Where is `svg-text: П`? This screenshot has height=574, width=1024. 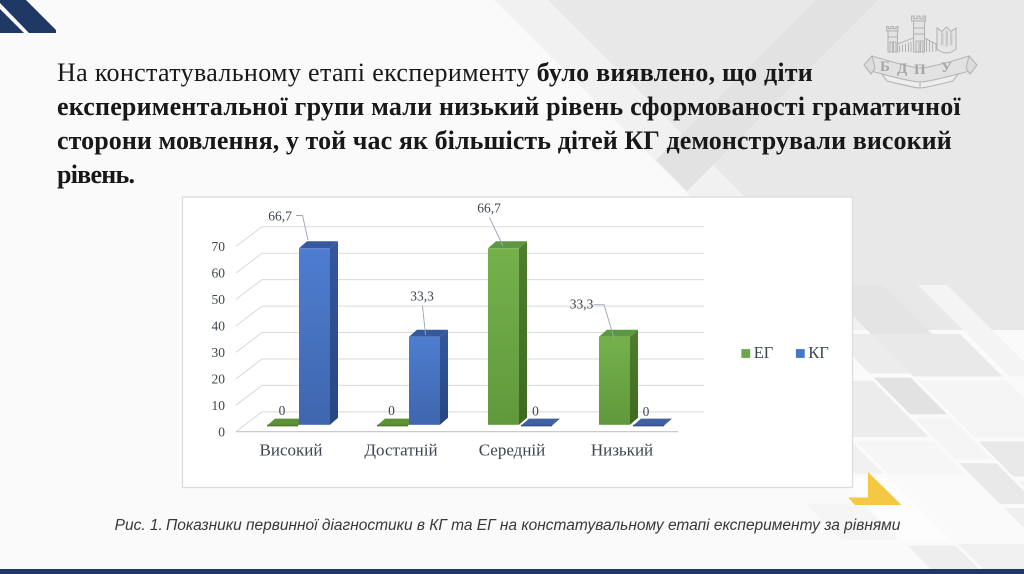
svg-text: П is located at coordinates (920, 70).